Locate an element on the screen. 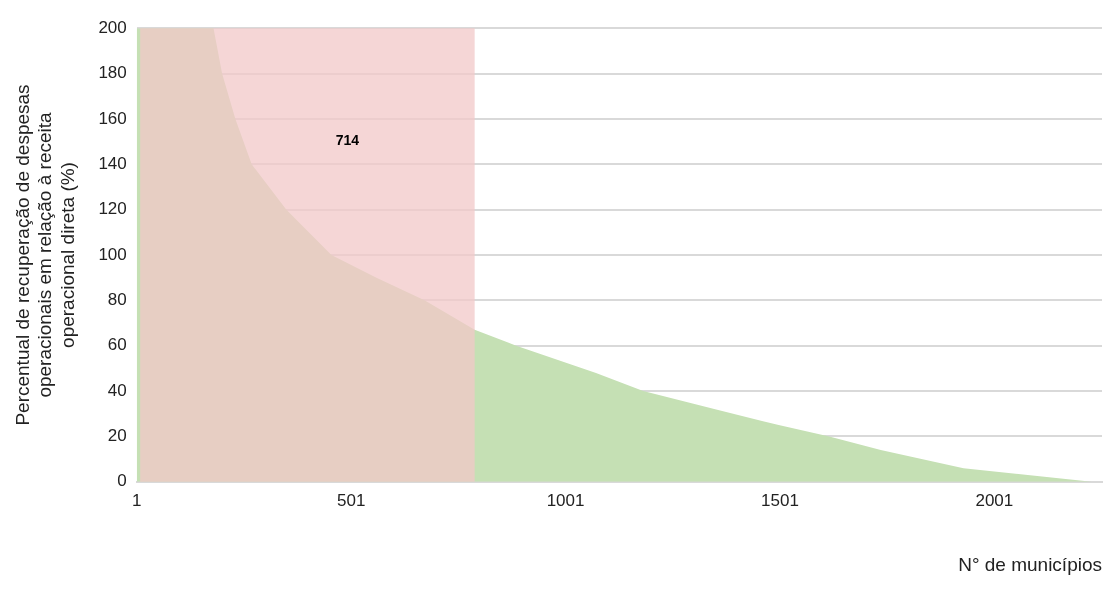  y-tick-label: 180 is located at coordinates (112, 73).